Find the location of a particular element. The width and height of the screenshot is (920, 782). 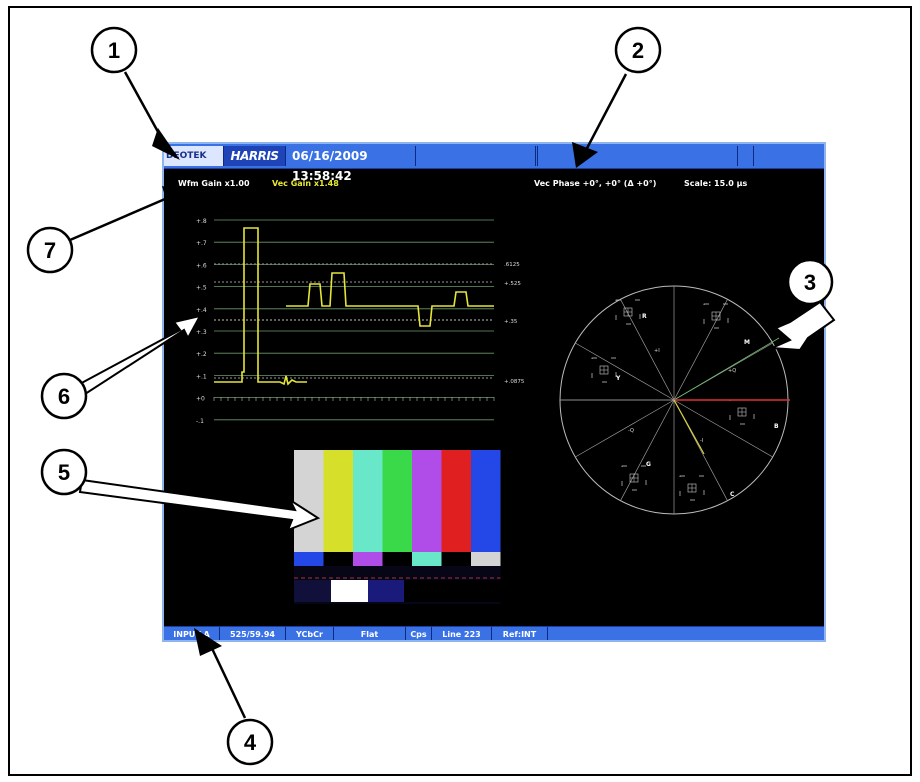

waveform-graticule is located at coordinates (354, 320).